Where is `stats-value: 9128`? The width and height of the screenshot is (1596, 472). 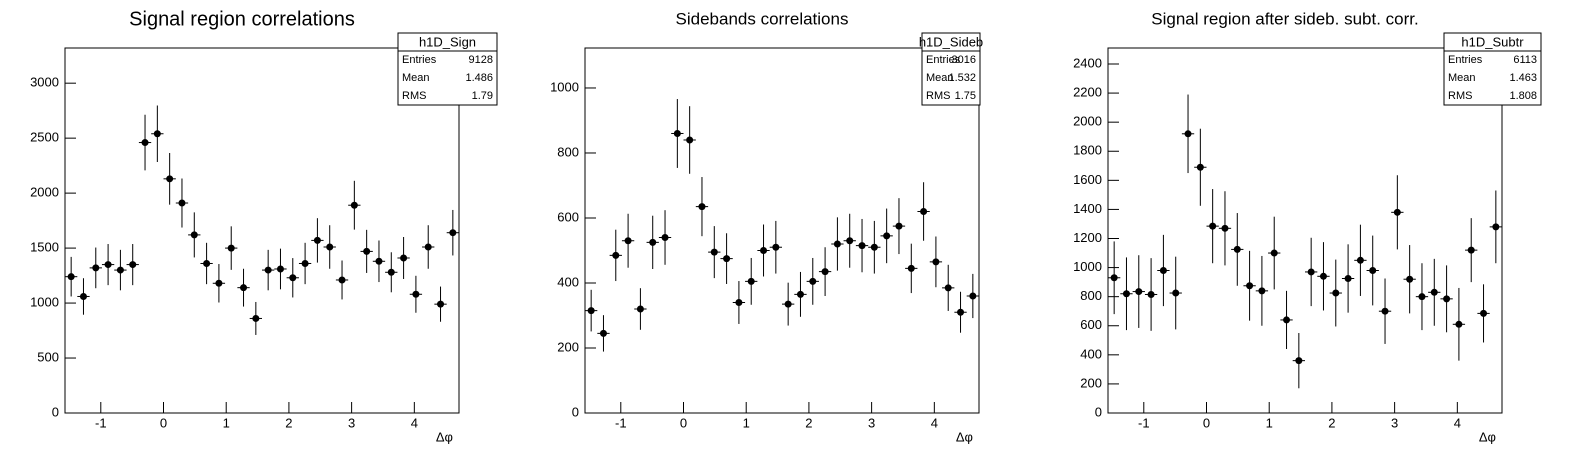
stats-value: 9128 is located at coordinates (481, 60).